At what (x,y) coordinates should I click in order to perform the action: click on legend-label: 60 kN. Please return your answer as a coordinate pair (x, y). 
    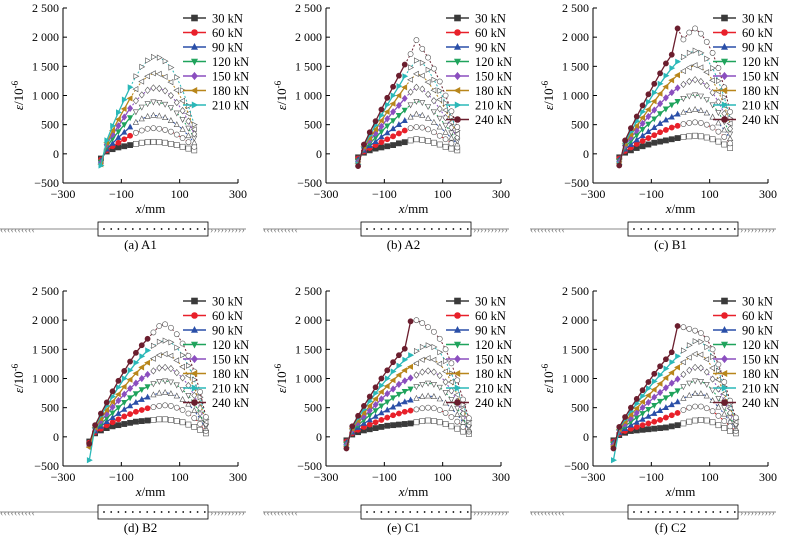
    Looking at the image, I should click on (227, 33).